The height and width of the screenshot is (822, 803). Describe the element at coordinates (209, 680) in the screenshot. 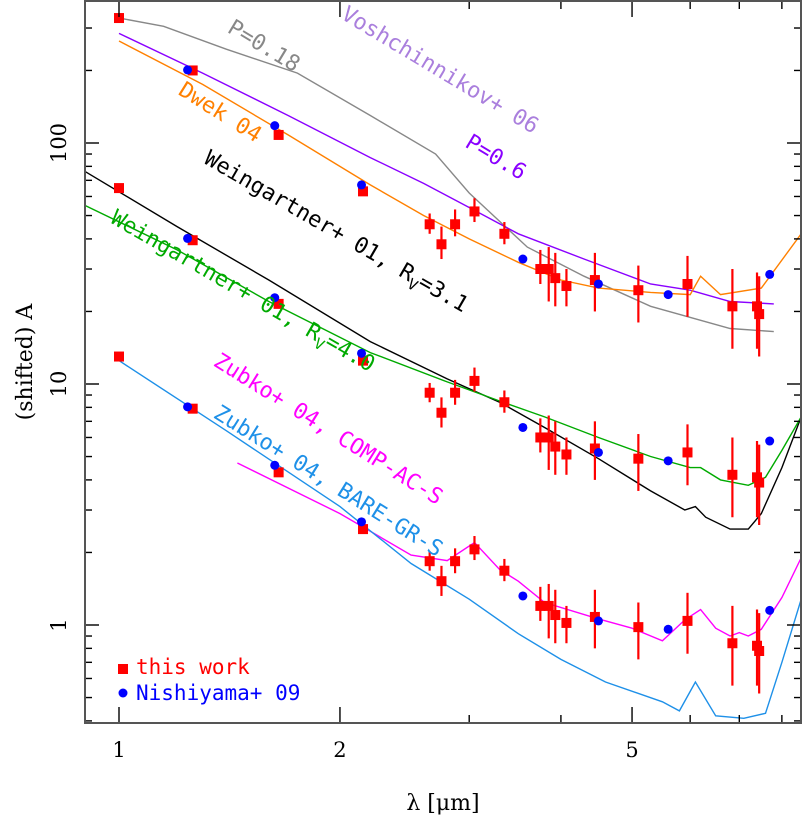

I see `legend: this work Nishiyama+ 09` at that location.